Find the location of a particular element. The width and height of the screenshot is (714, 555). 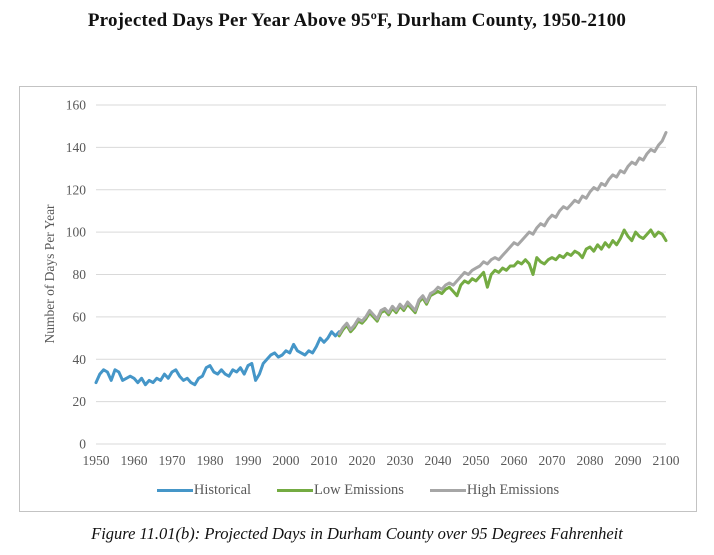

y-tick-label: 20 is located at coordinates (80, 401).